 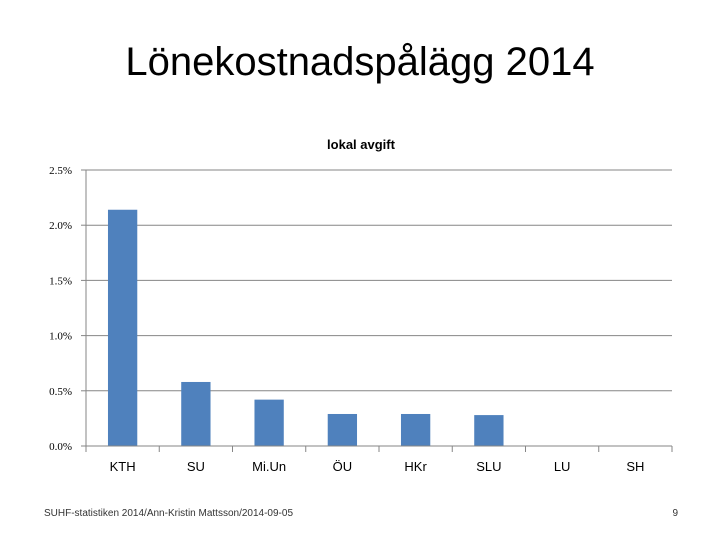 I want to click on y-tick-label: 2.5%, so click(x=60, y=171).